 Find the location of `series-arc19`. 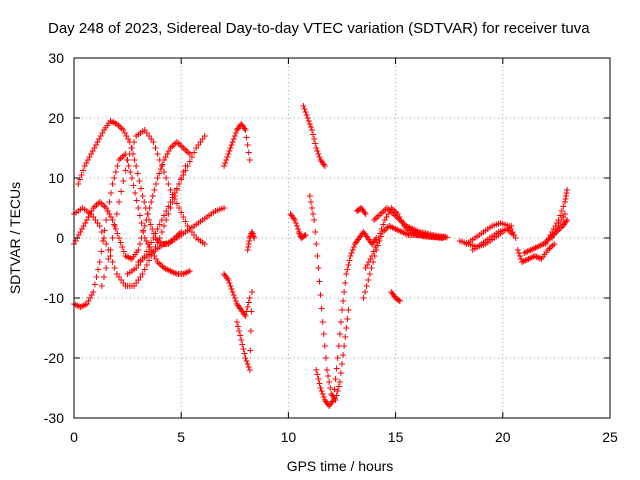

series-arc19 is located at coordinates (361, 211).